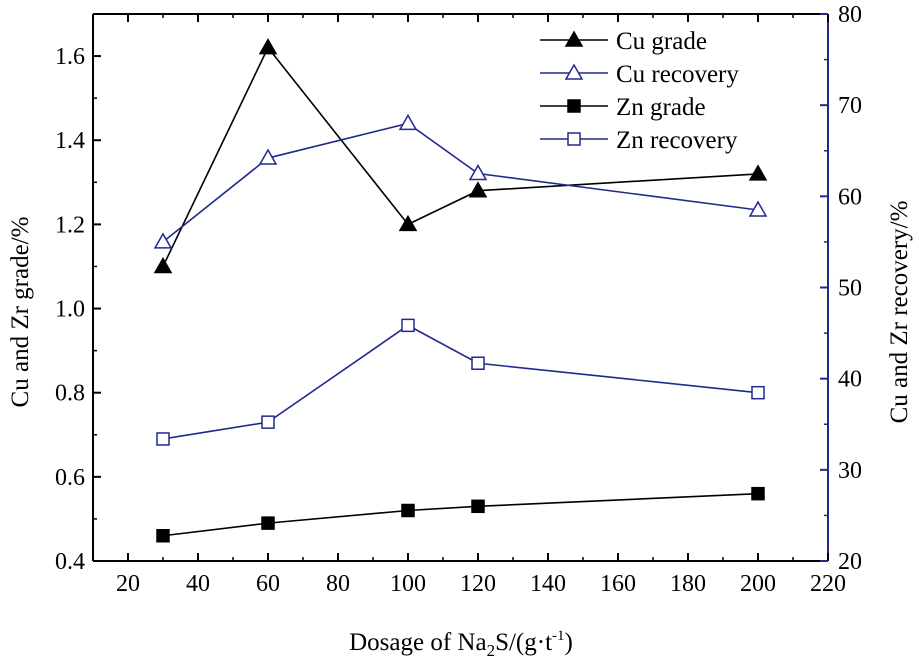  I want to click on y-right-tick-label: 50, so click(850, 289).